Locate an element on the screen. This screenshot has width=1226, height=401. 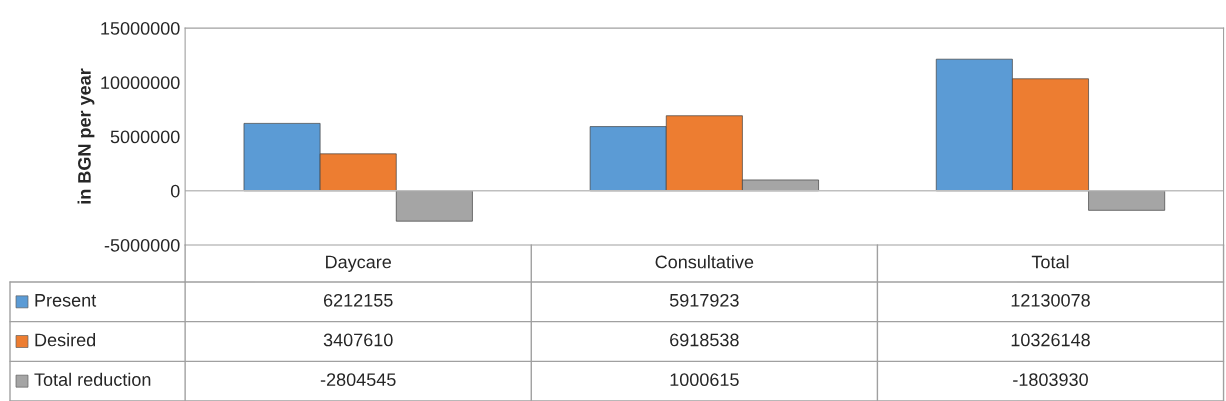
data-label: 6918538 is located at coordinates (704, 340).